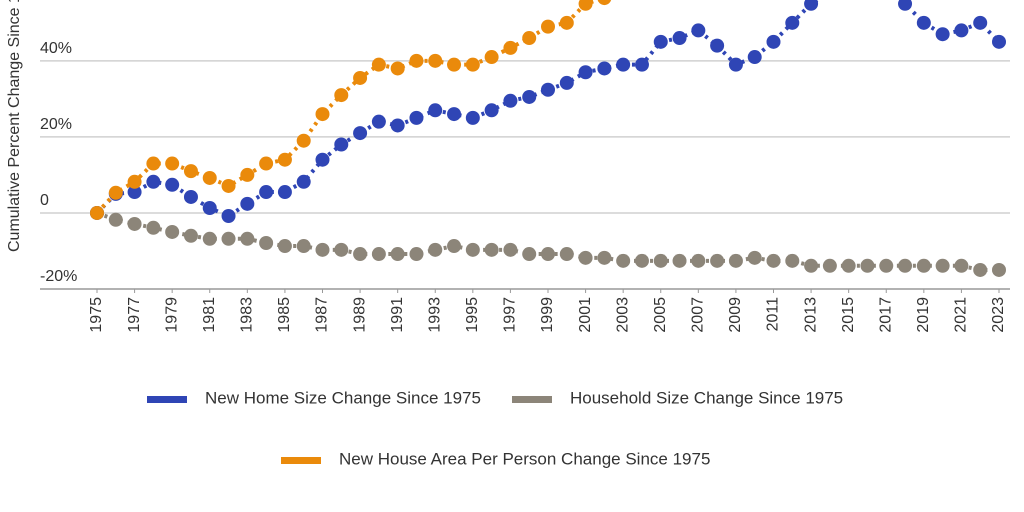 The image size is (1024, 512). I want to click on x-tick-label: 1989, so click(359, 315).